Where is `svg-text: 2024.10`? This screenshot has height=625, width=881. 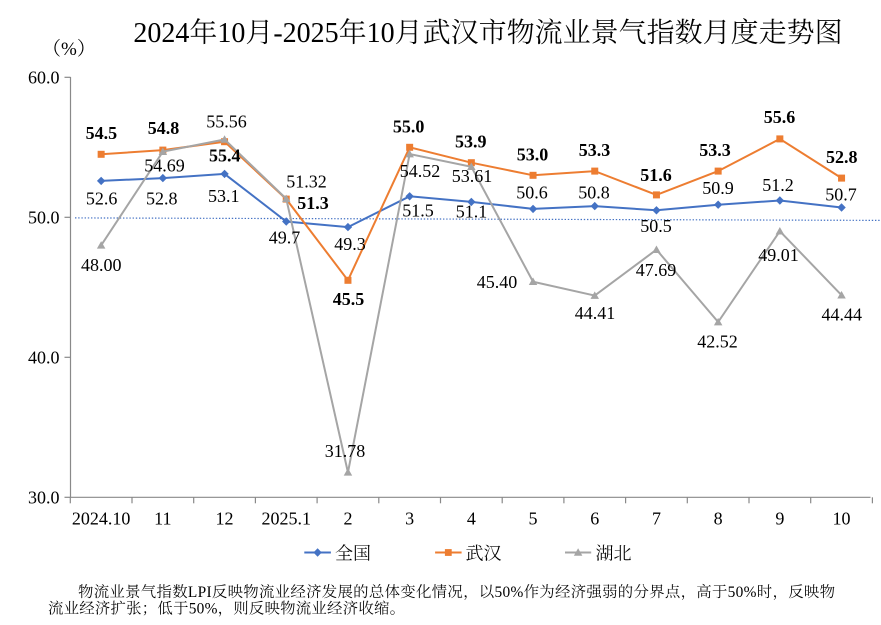
svg-text: 2024.10 is located at coordinates (101, 519).